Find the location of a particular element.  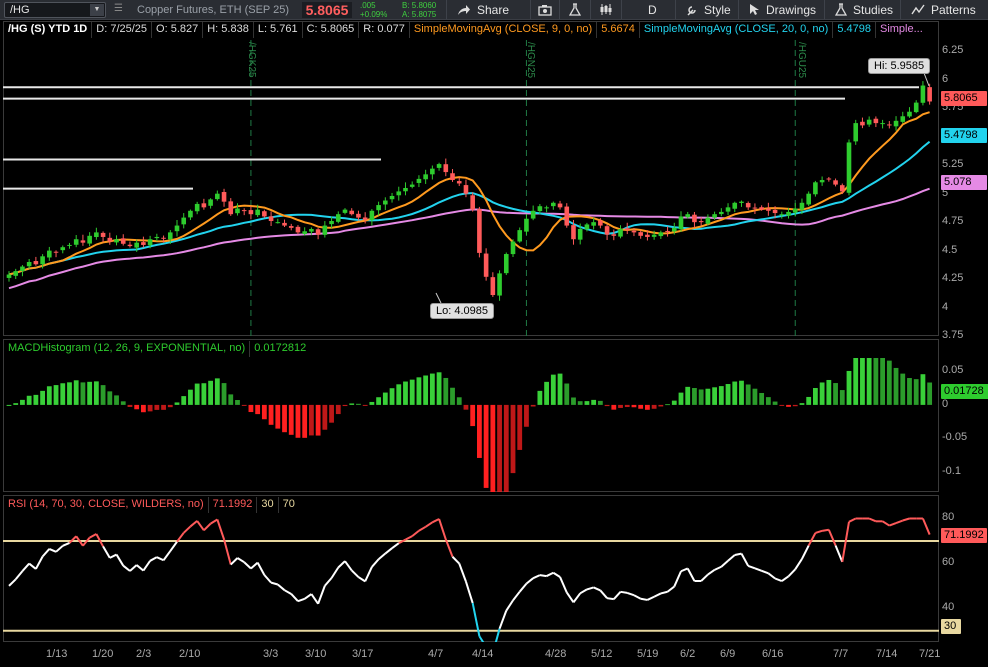

symbol-text: /HG is located at coordinates (20, 10).